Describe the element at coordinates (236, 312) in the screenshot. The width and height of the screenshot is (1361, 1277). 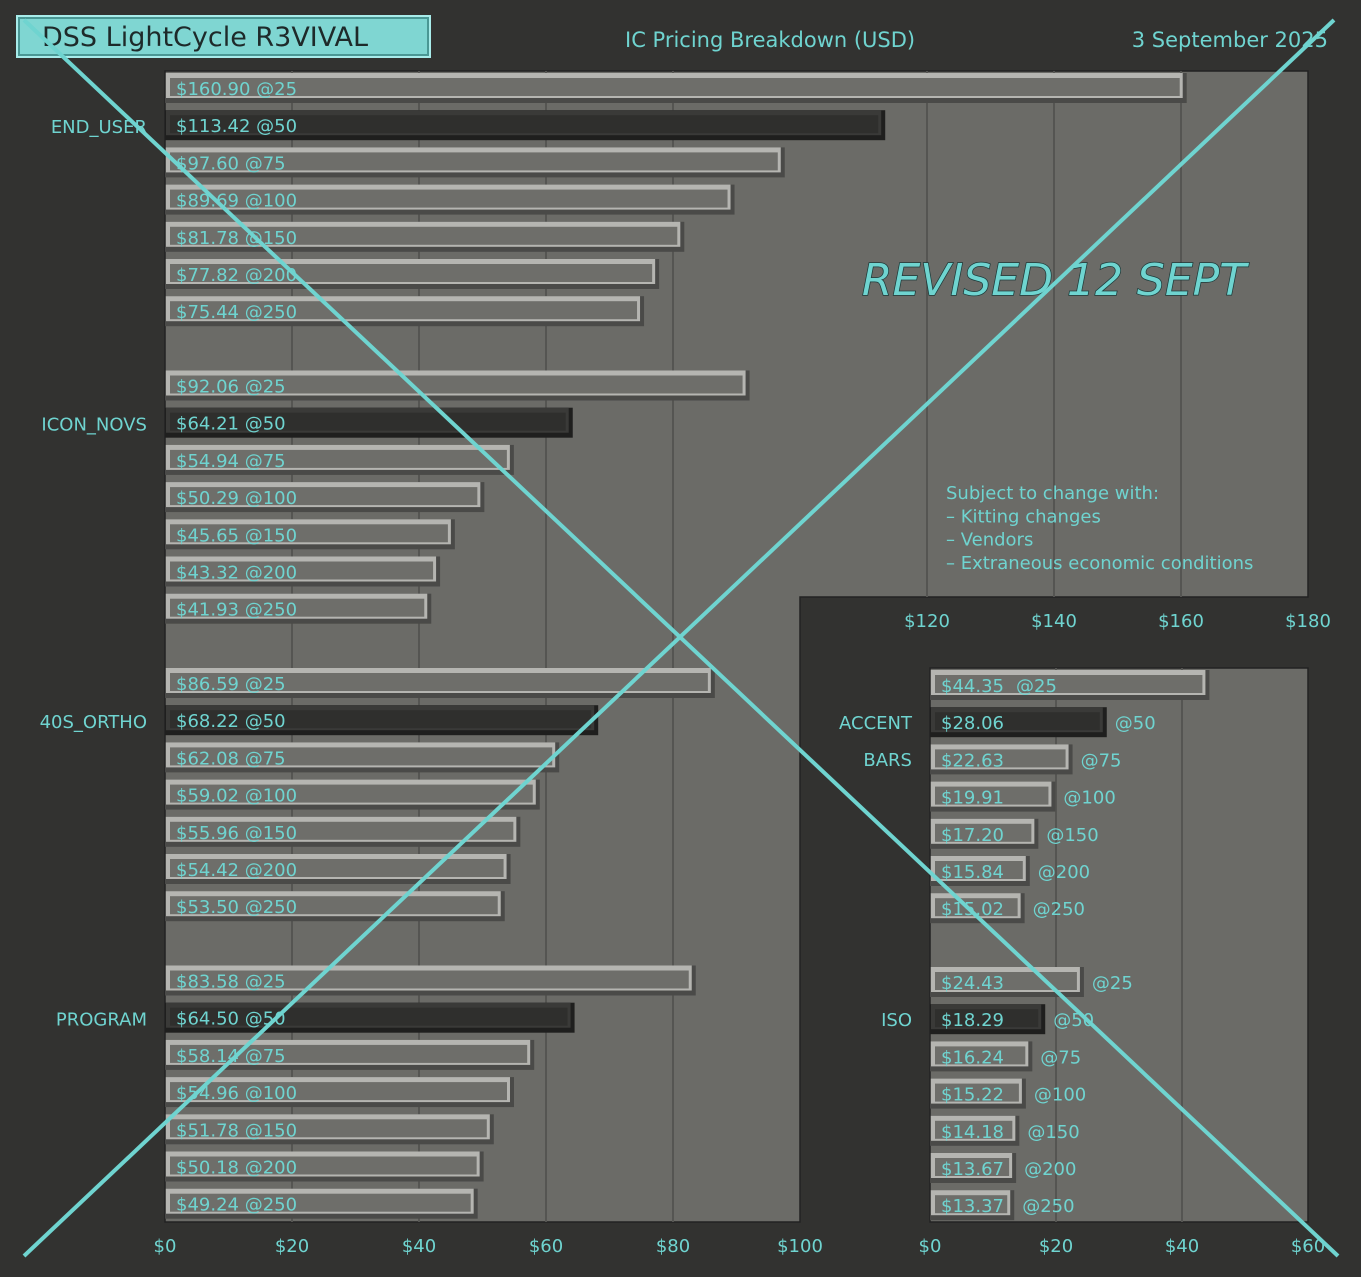
I see `bar-label: $75.44 @250` at that location.